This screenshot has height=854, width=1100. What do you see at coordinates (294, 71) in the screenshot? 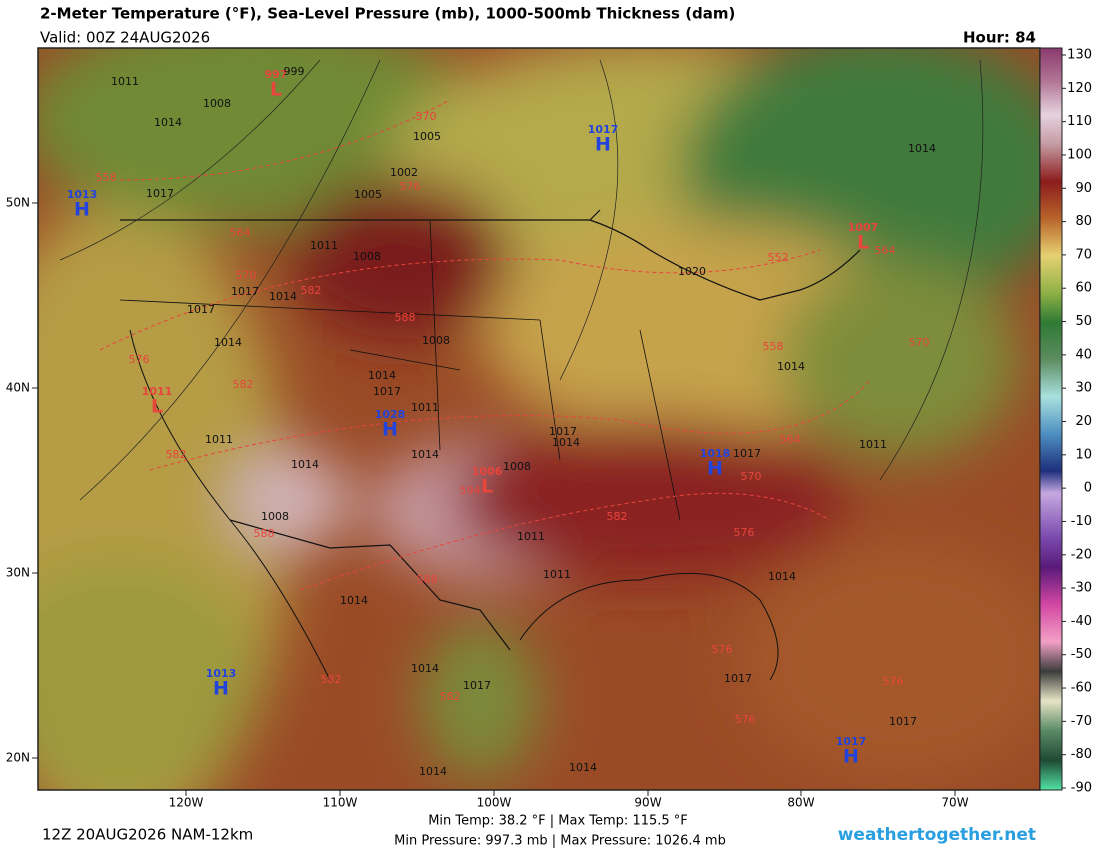
I see `isobar-label: 999` at bounding box center [294, 71].